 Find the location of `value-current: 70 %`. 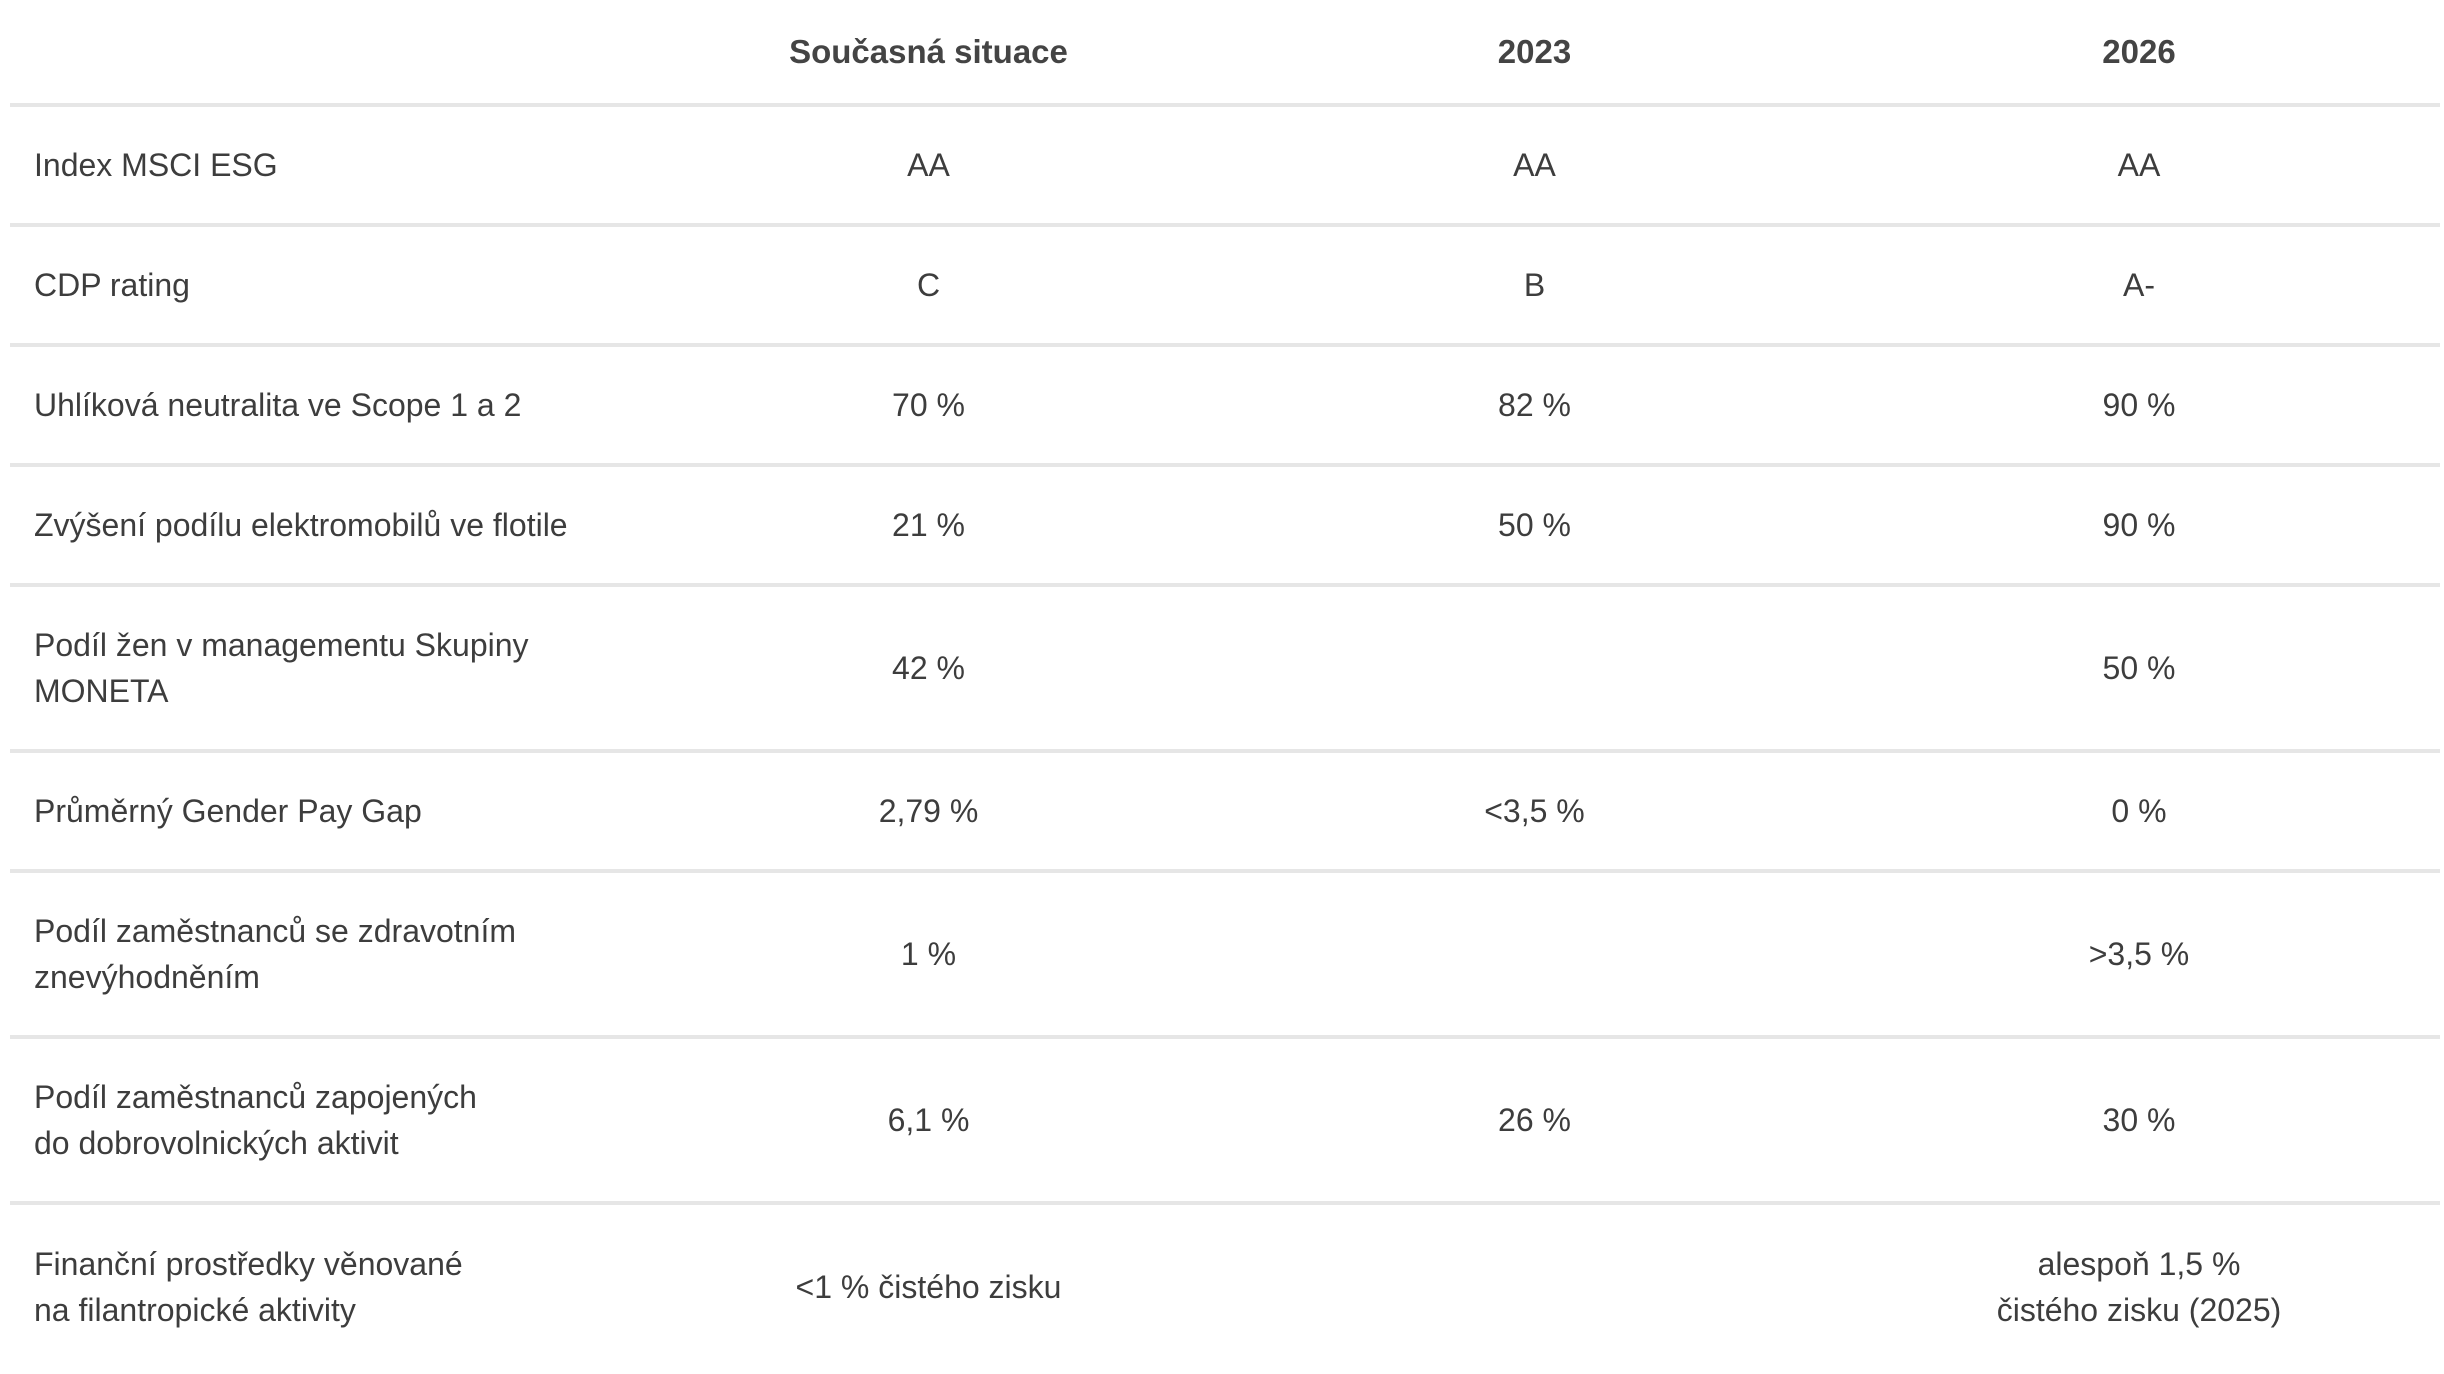

value-current: 70 % is located at coordinates (928, 406).